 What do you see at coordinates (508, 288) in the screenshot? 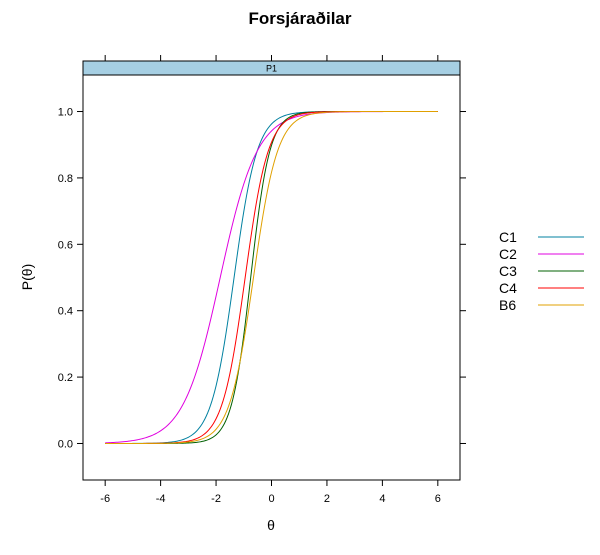
I see `legend-label-c4: C4` at bounding box center [508, 288].